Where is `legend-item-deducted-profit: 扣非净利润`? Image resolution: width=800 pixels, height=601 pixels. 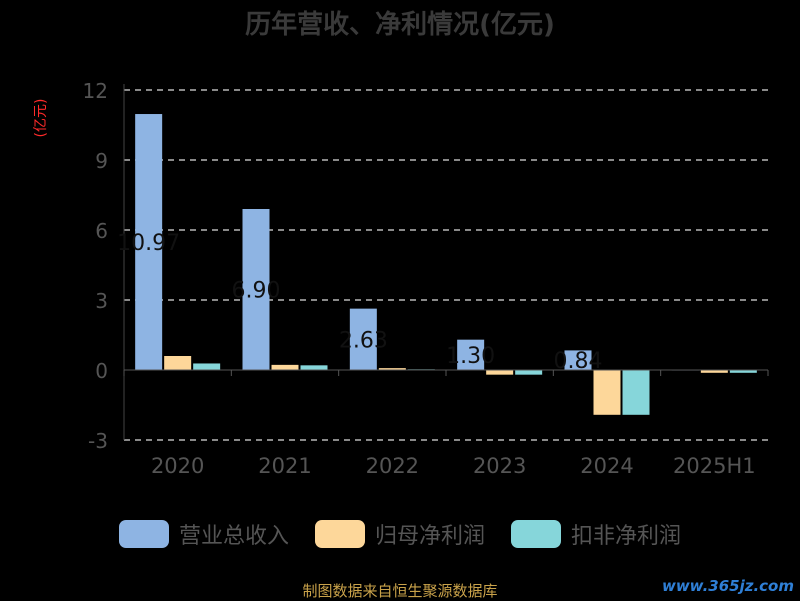
legend-item-deducted-profit: 扣非净利润 is located at coordinates (596, 534).